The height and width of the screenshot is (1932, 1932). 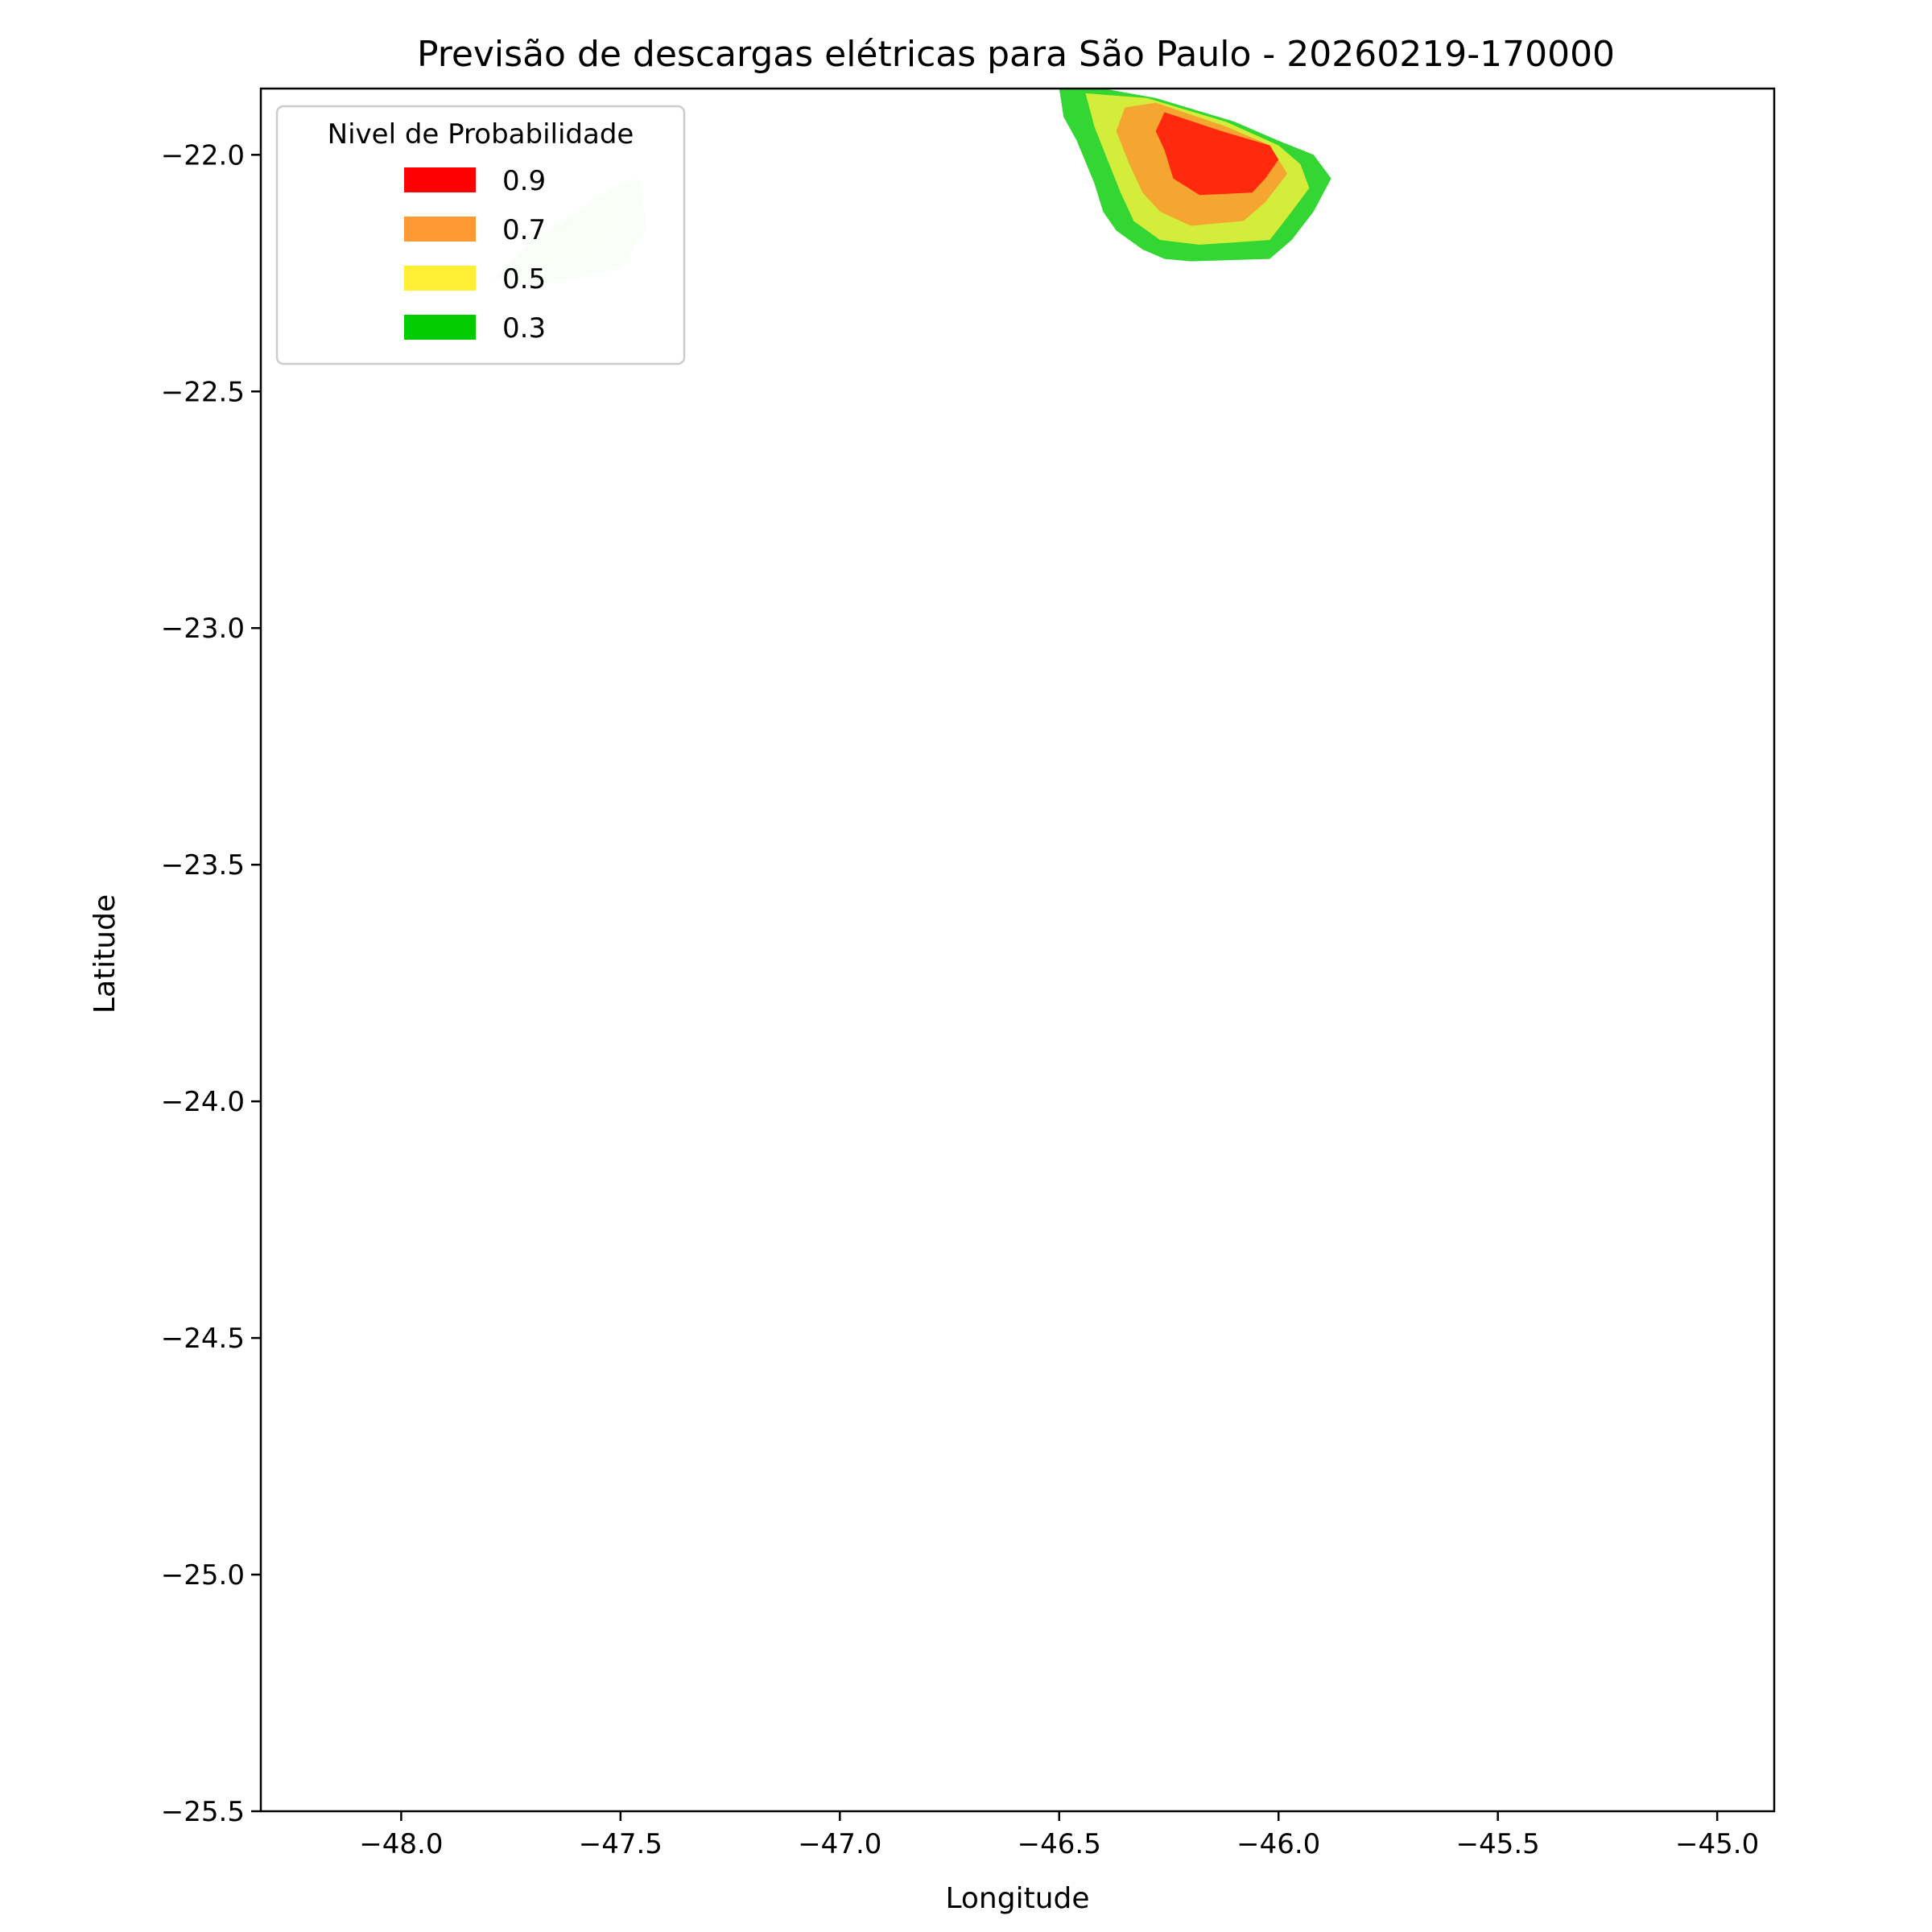 I want to click on y-axis: −22.0 −22.5 −23.0 −23.5 −24.0 −24.5 −25.0 −25.5, so click(x=211, y=983).